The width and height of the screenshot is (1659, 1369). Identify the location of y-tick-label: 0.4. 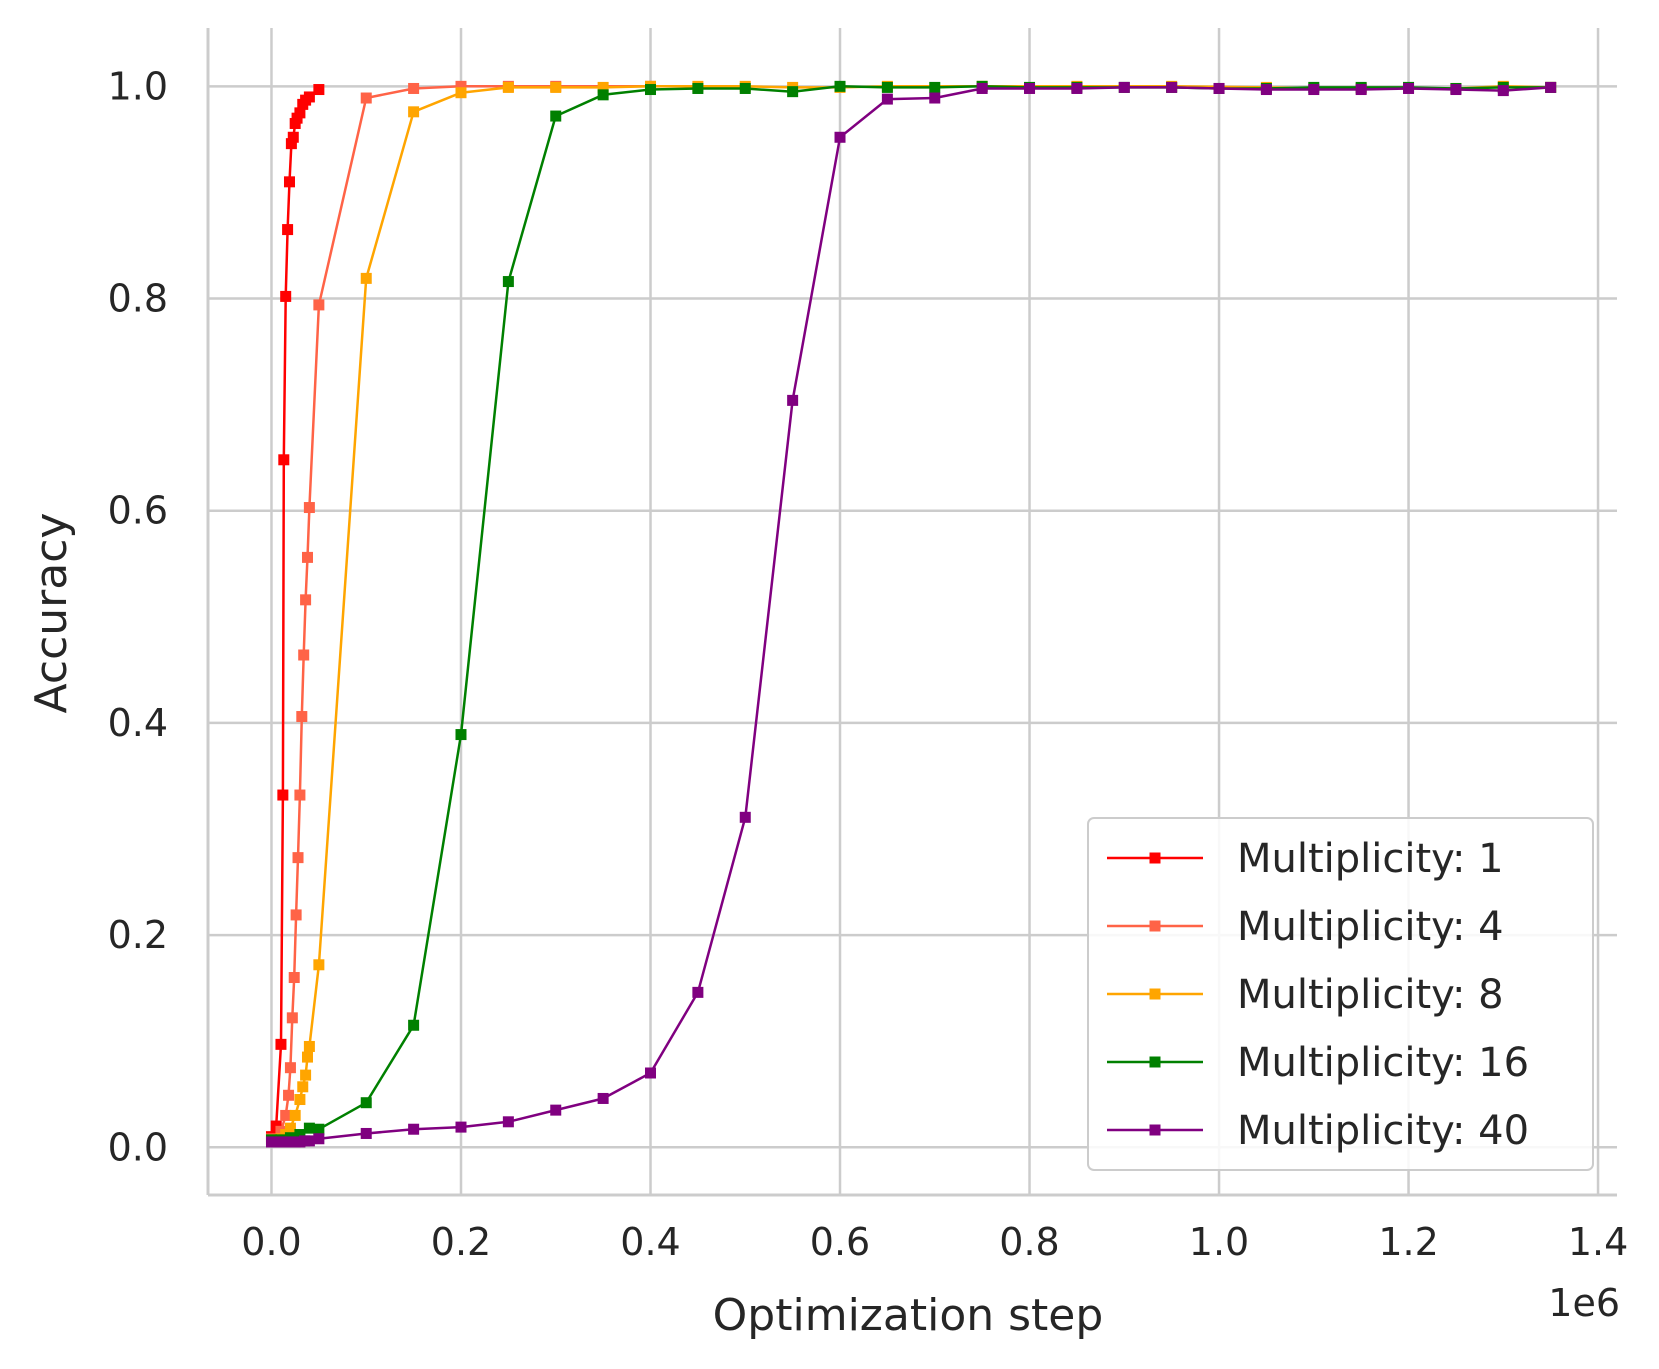
(138, 723).